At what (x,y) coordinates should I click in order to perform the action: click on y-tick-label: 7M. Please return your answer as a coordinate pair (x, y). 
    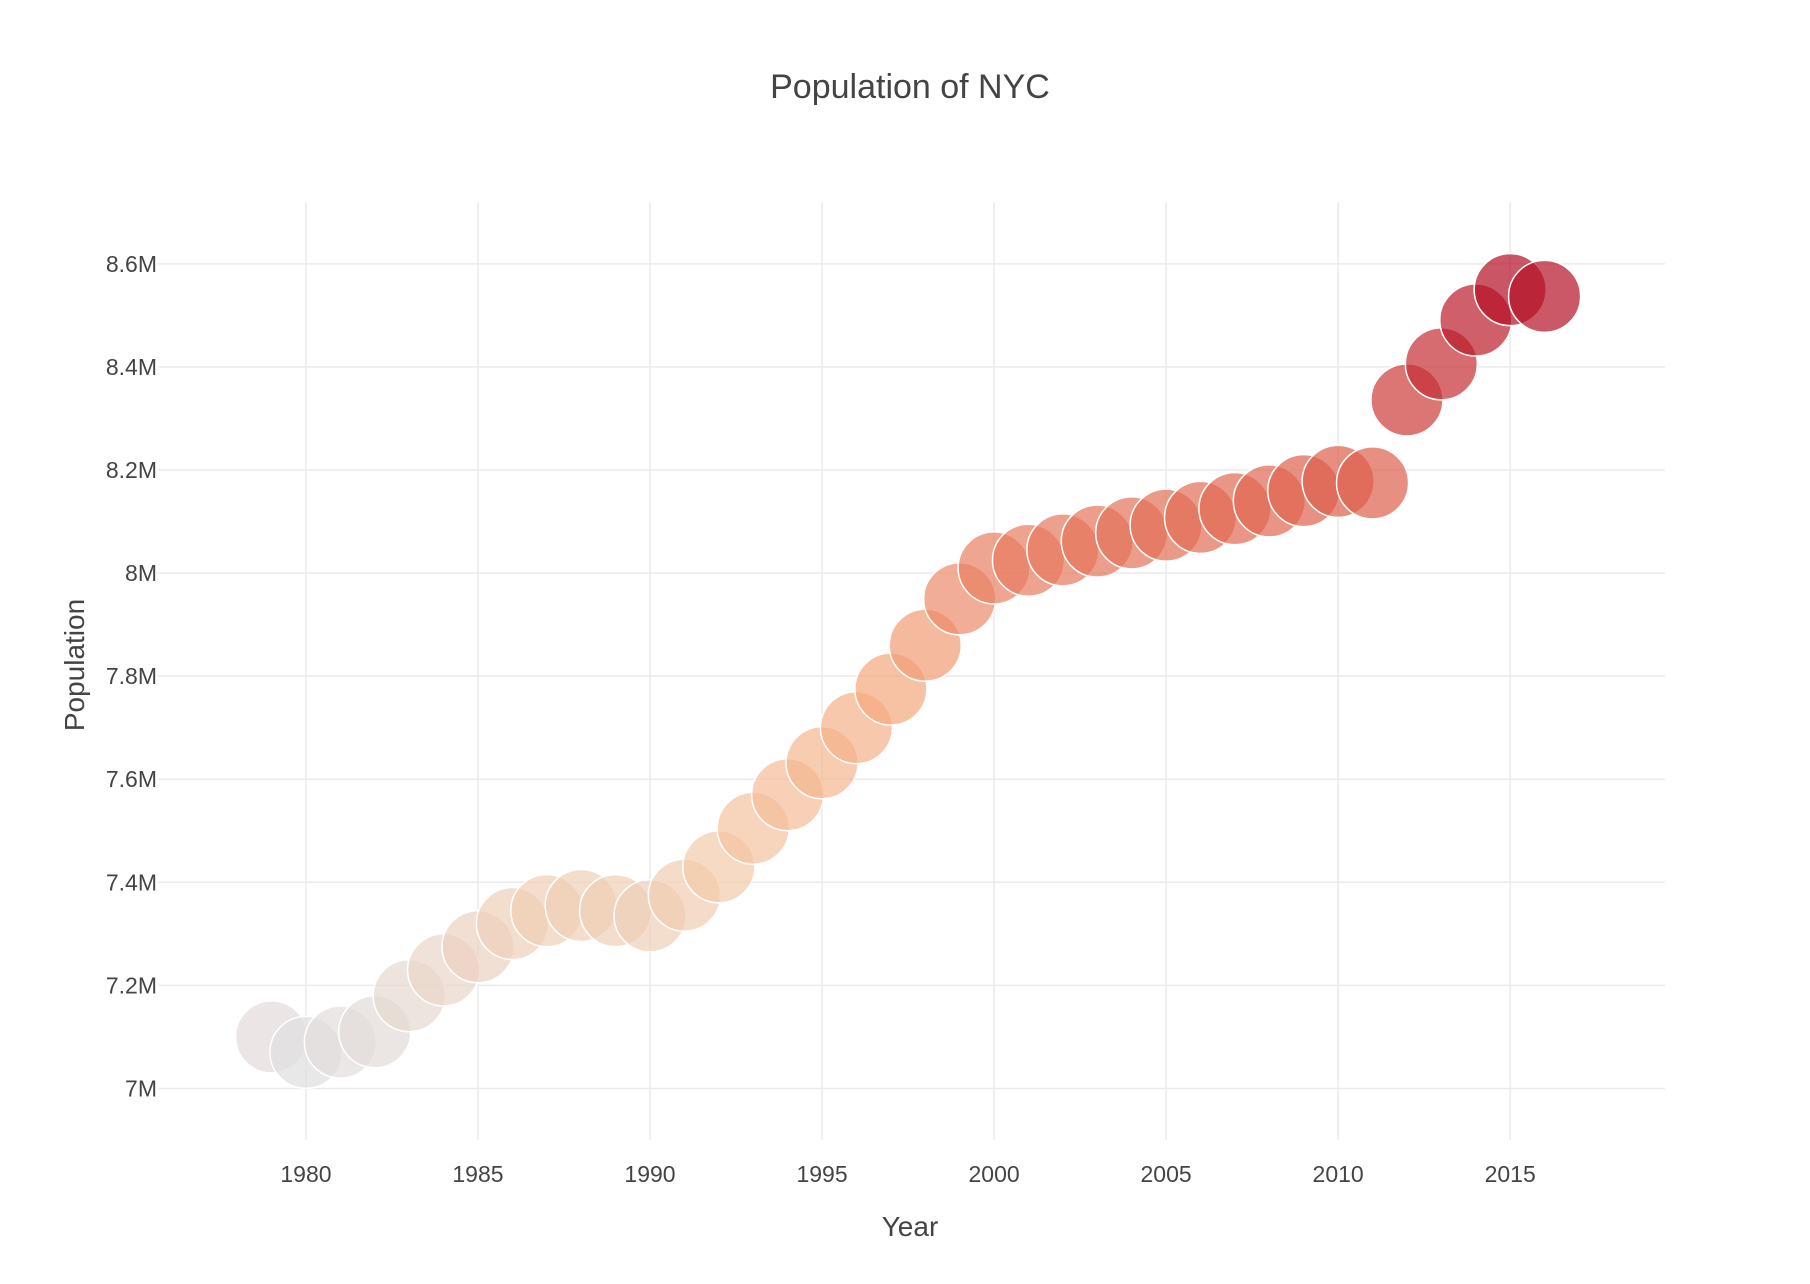
    Looking at the image, I should click on (141, 1088).